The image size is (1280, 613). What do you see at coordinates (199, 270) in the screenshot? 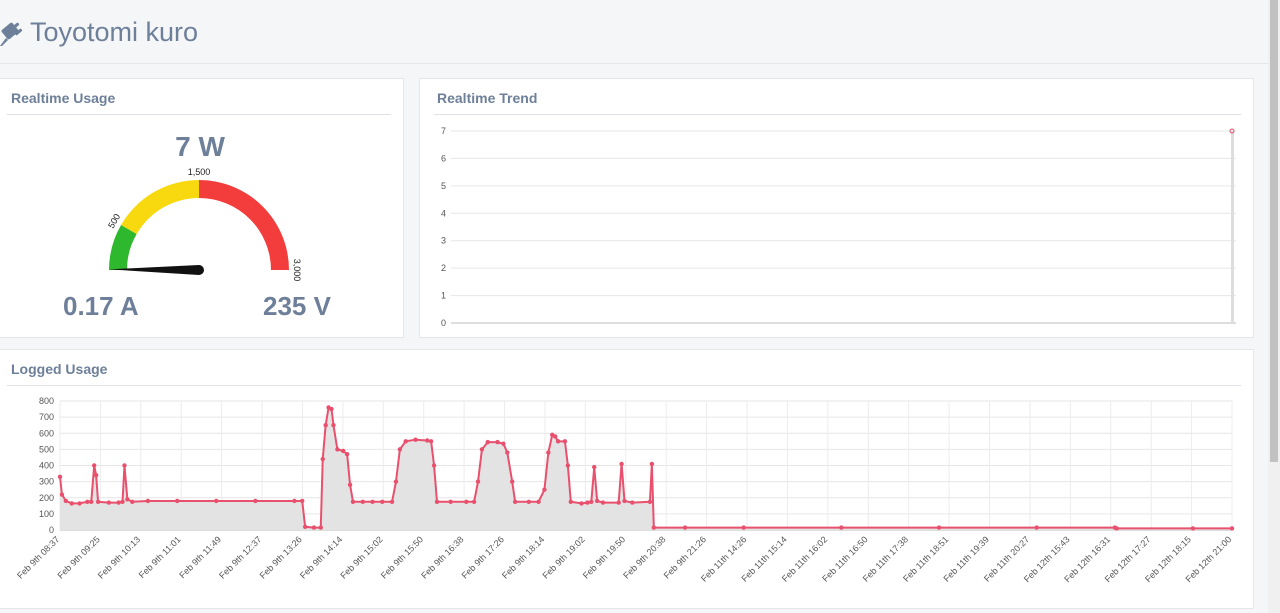
I see `gauge-needle-pivot` at bounding box center [199, 270].